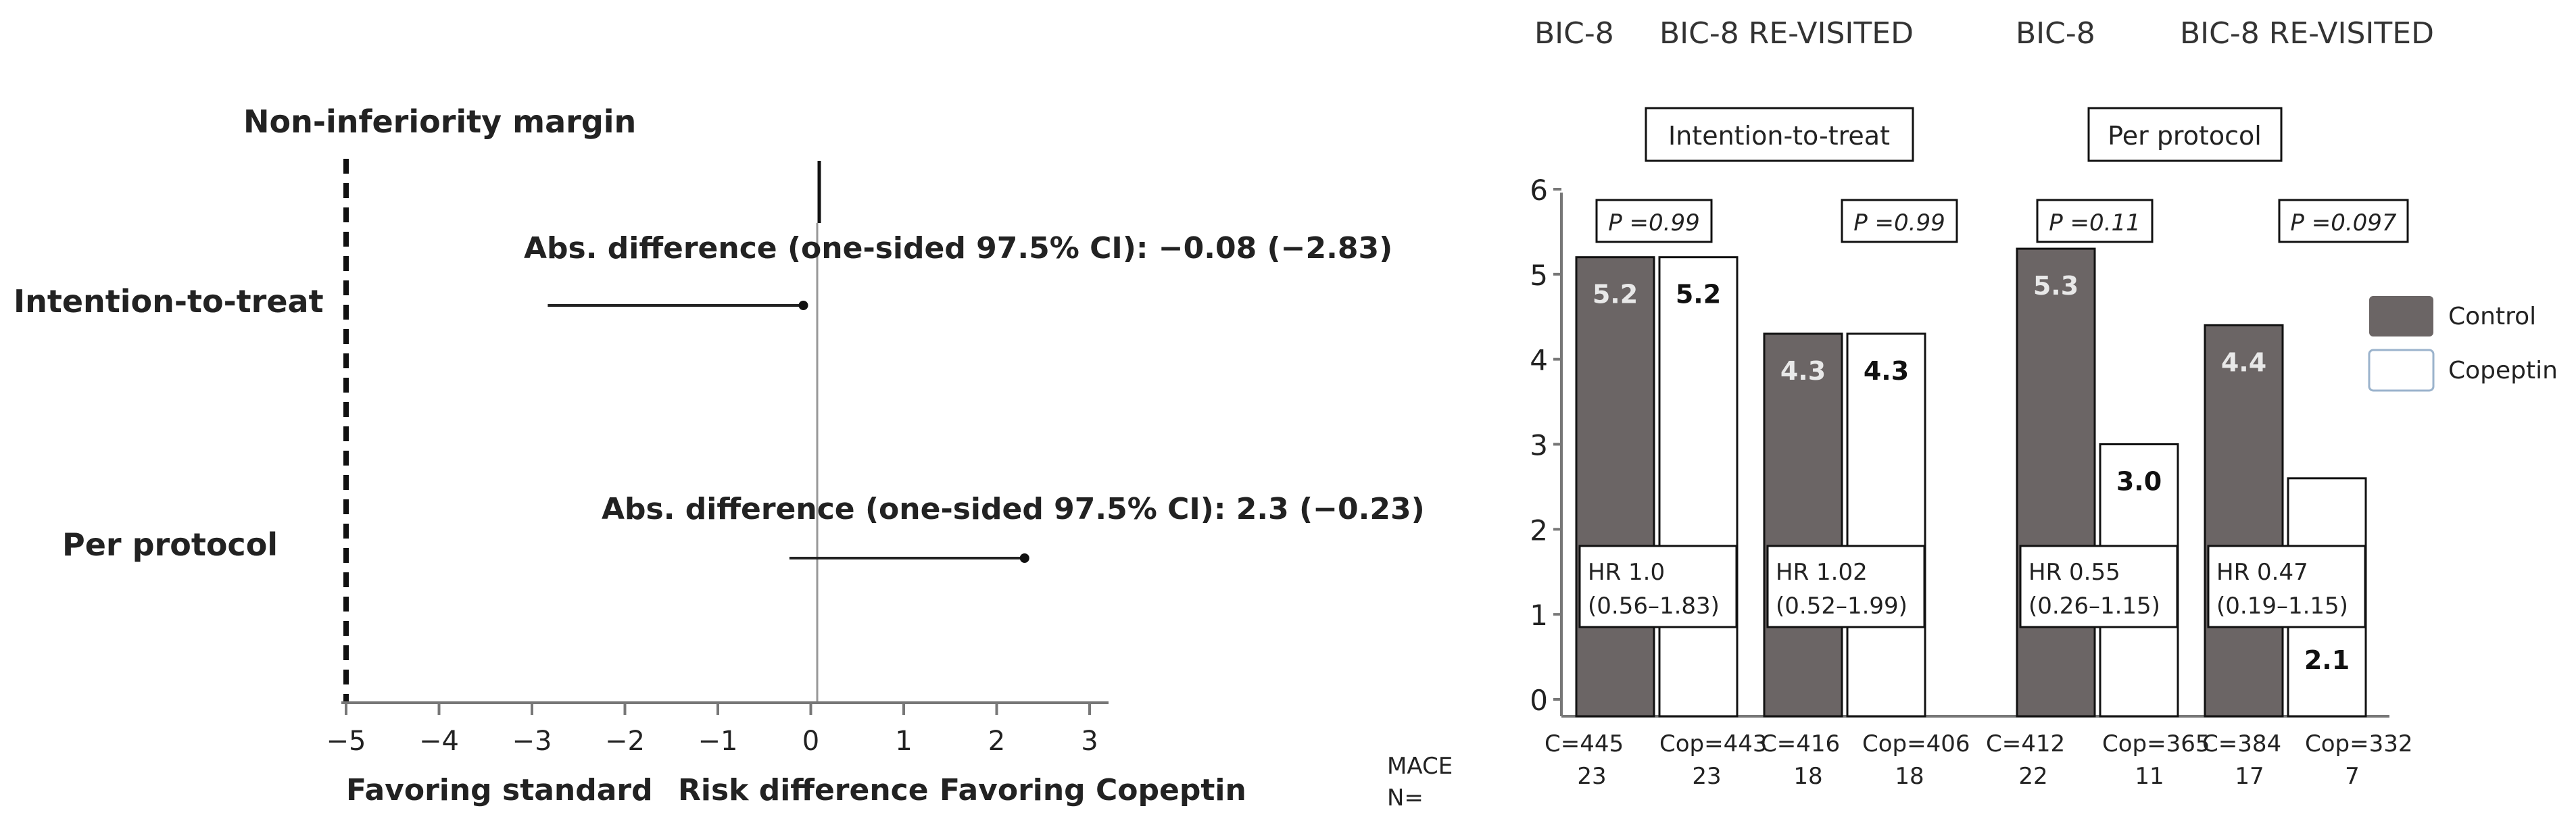  Describe the element at coordinates (1420, 767) in the screenshot. I see `row-label: MACE` at that location.